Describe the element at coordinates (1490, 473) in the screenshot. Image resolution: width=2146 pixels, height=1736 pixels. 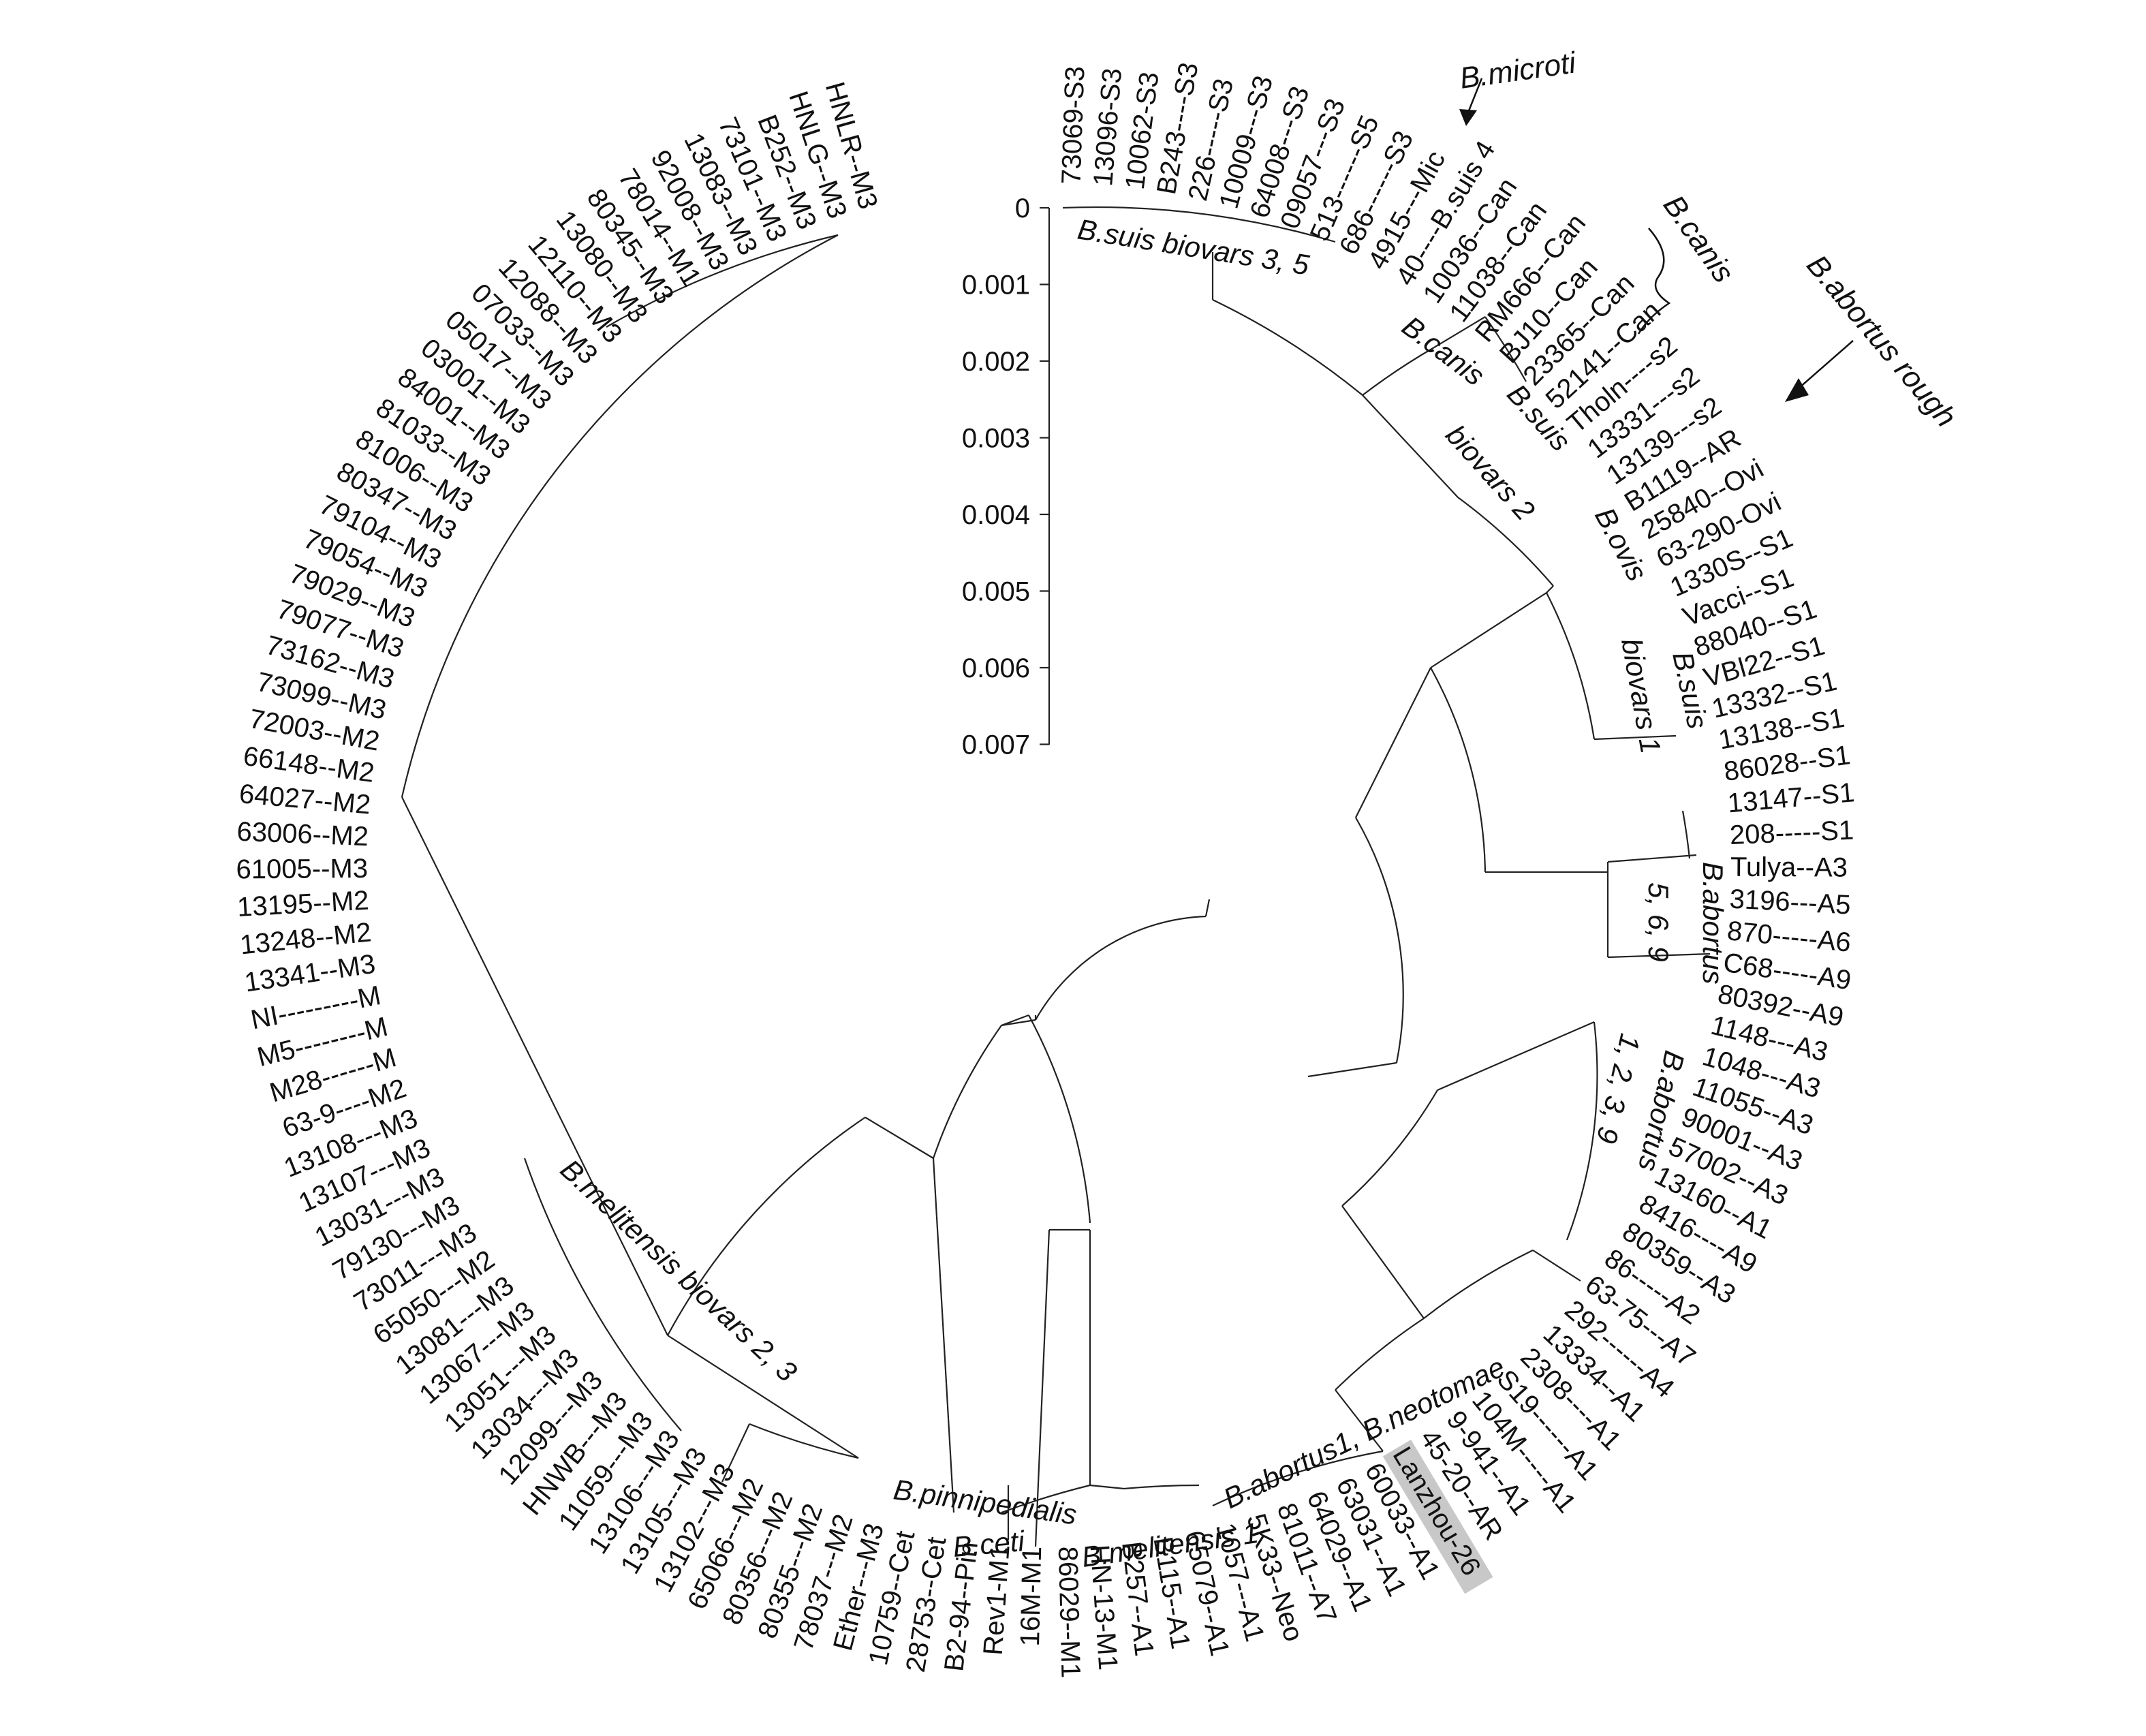
I see `clade-label-suis2-biovars: biovars 2` at that location.